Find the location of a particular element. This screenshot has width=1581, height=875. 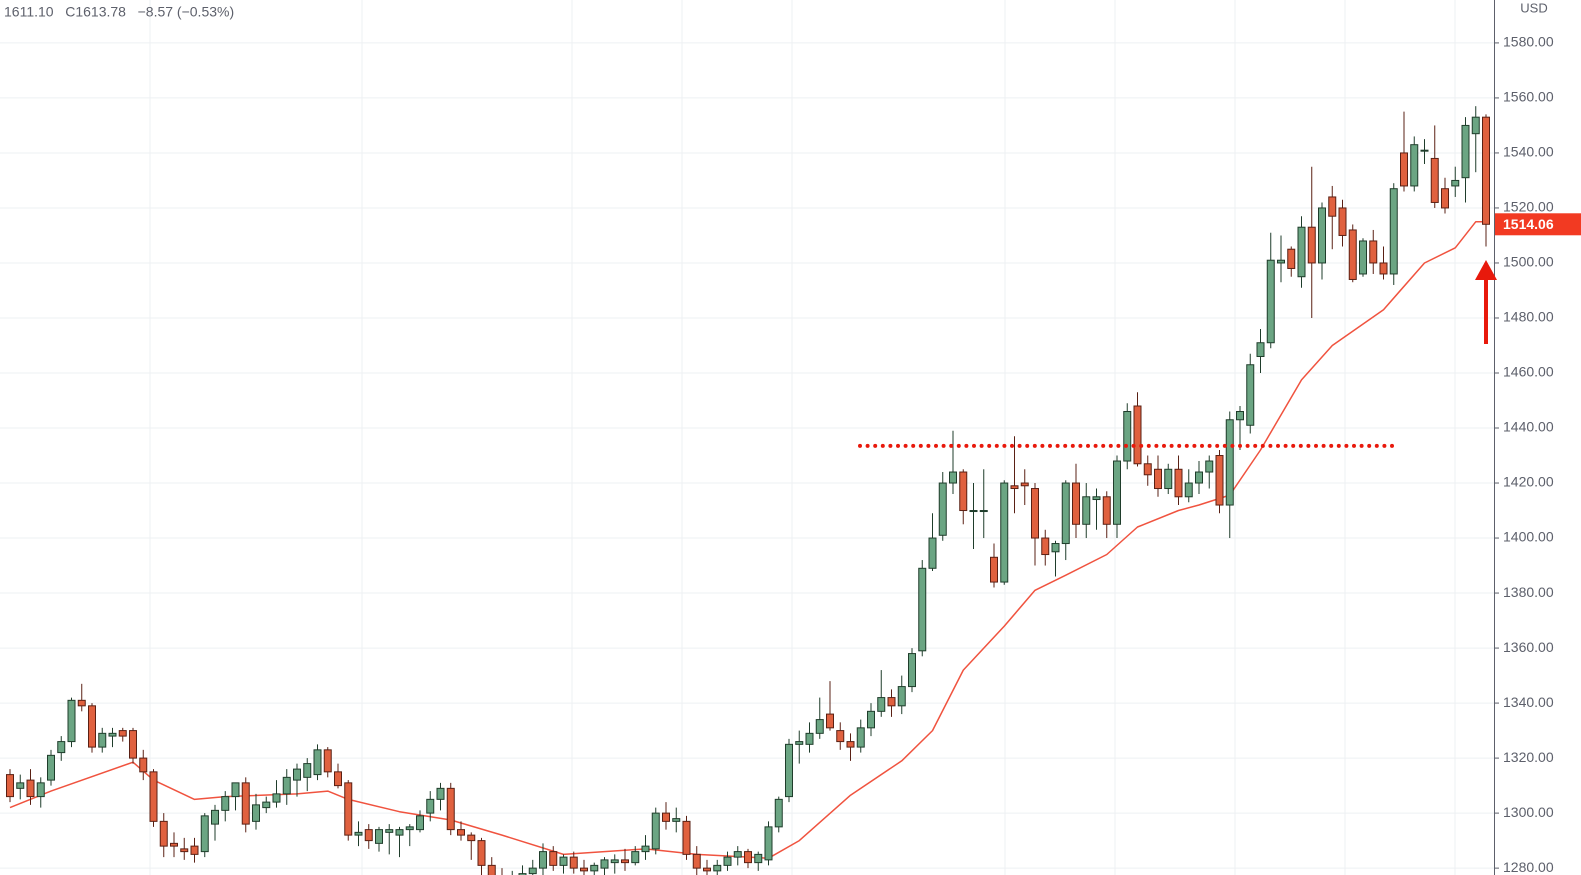

y-tick-label: 1340.00 is located at coordinates (1528, 702).